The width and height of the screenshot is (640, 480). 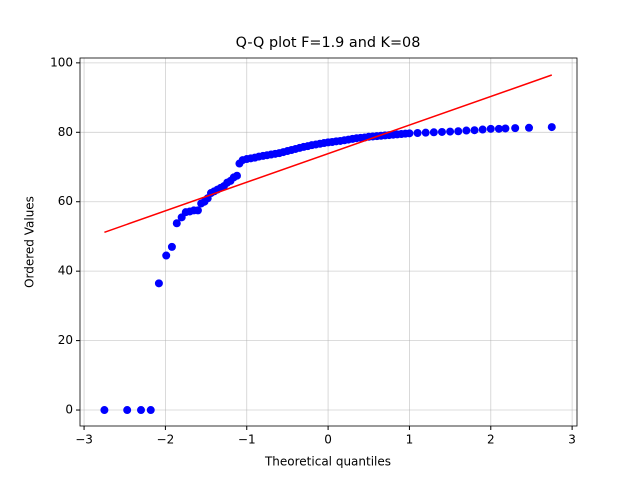 I want to click on y-tick-label: 100, so click(x=61, y=62).